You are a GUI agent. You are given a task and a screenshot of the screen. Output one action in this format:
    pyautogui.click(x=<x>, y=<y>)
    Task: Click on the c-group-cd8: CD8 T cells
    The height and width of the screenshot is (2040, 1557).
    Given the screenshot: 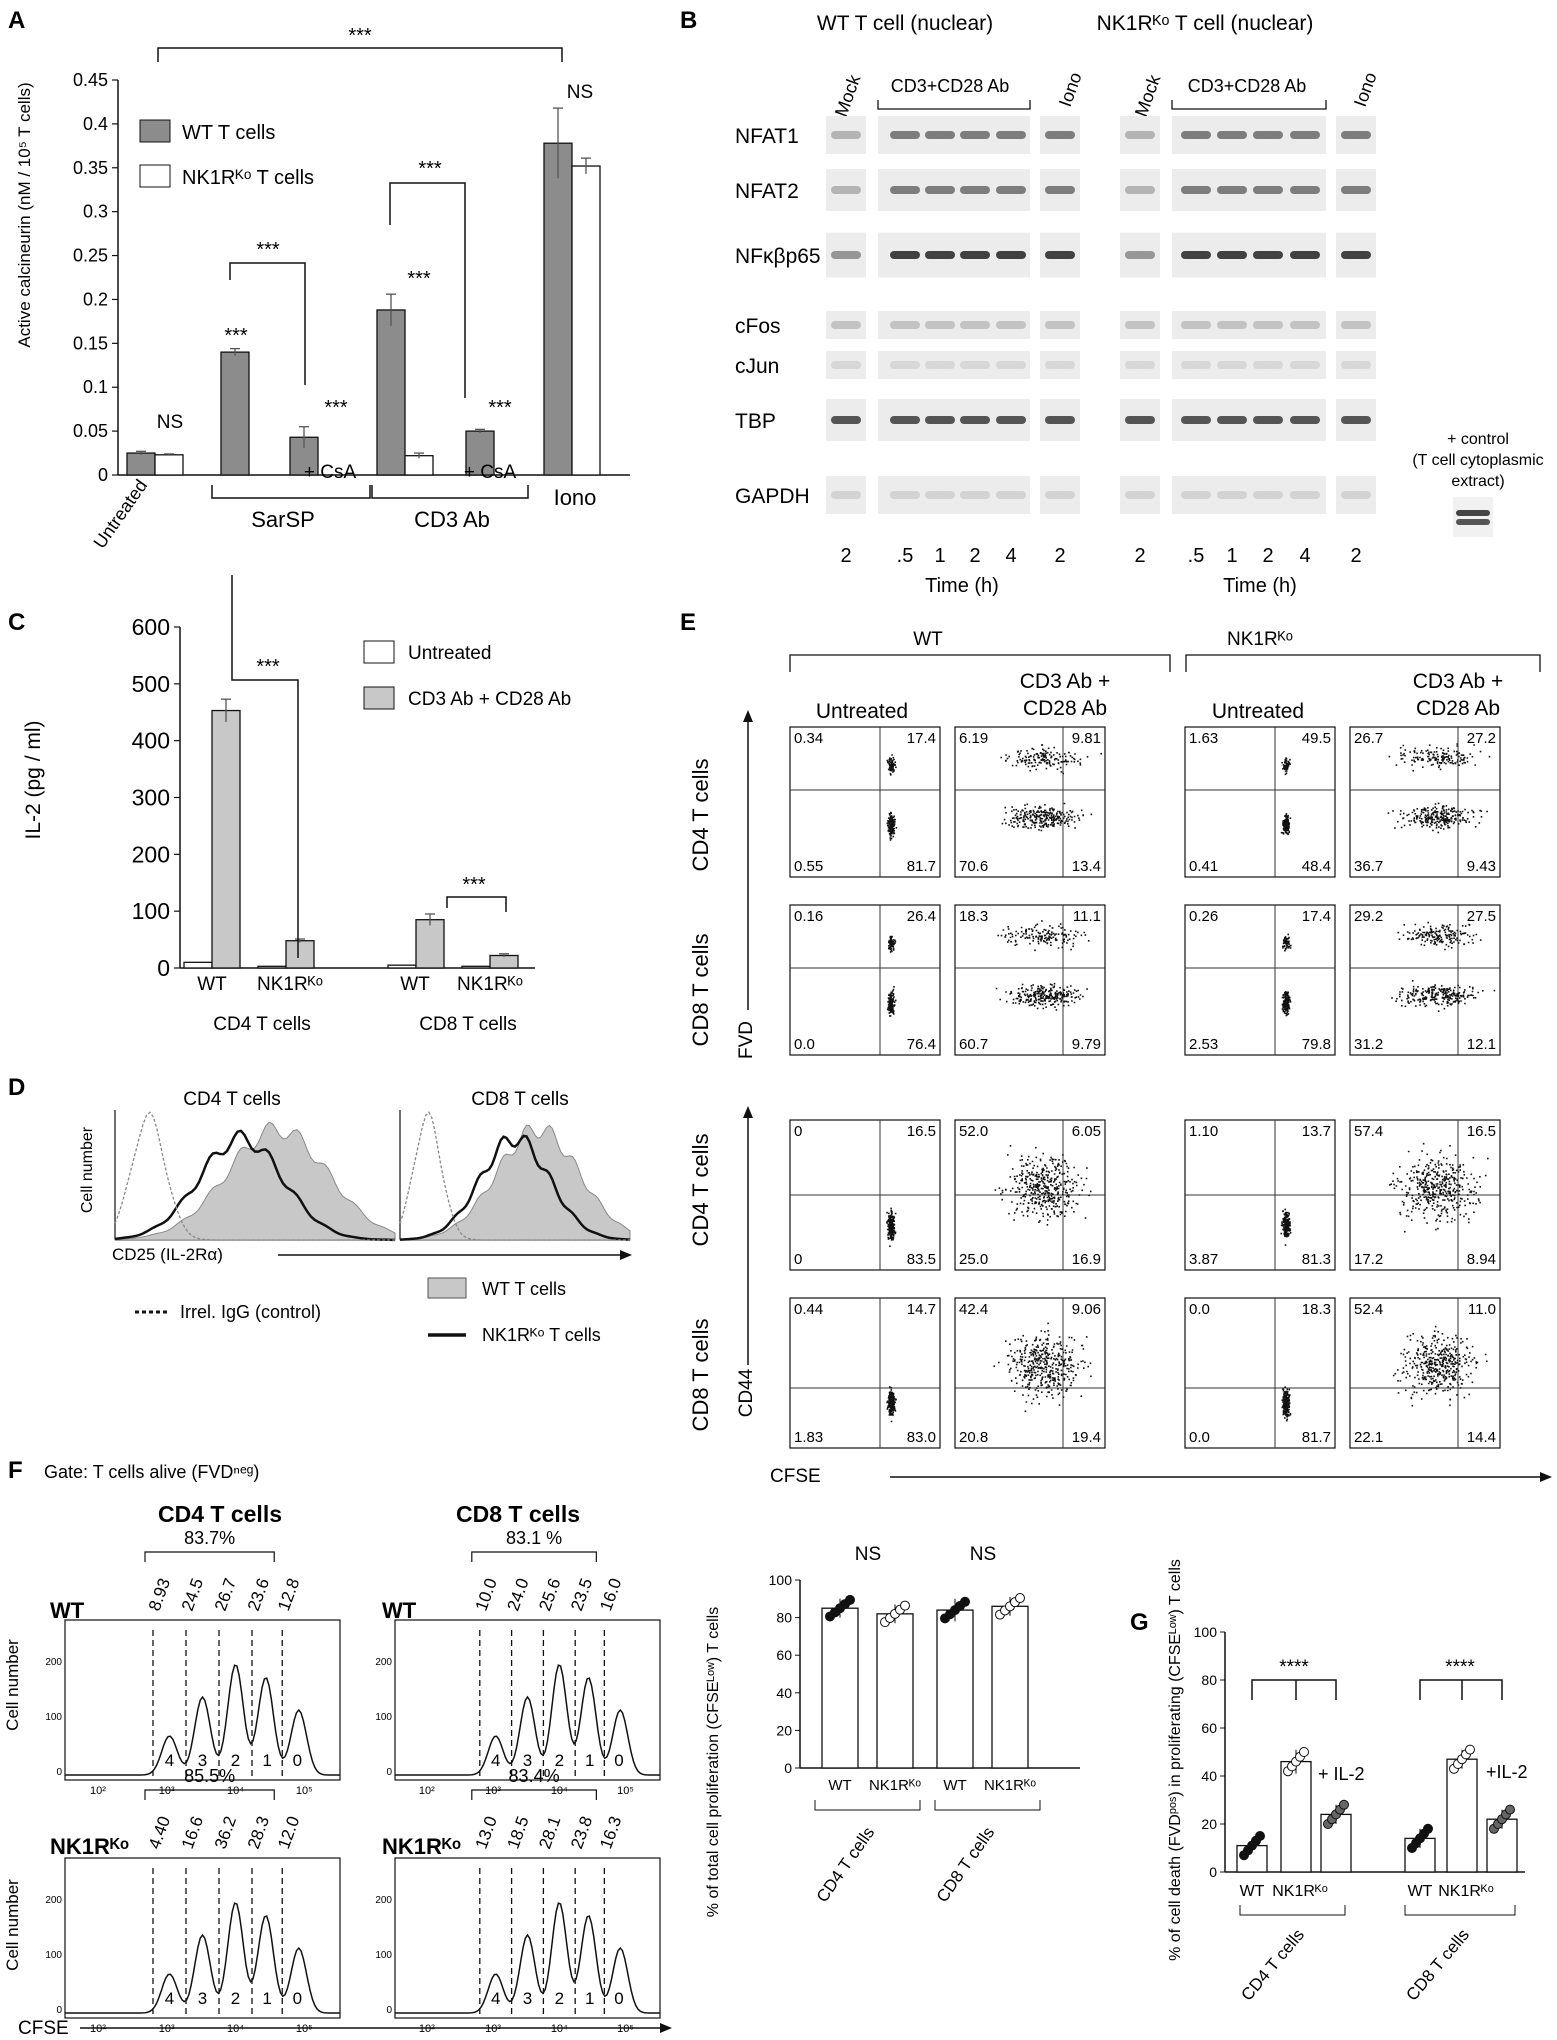 What is the action you would take?
    pyautogui.click(x=468, y=1024)
    